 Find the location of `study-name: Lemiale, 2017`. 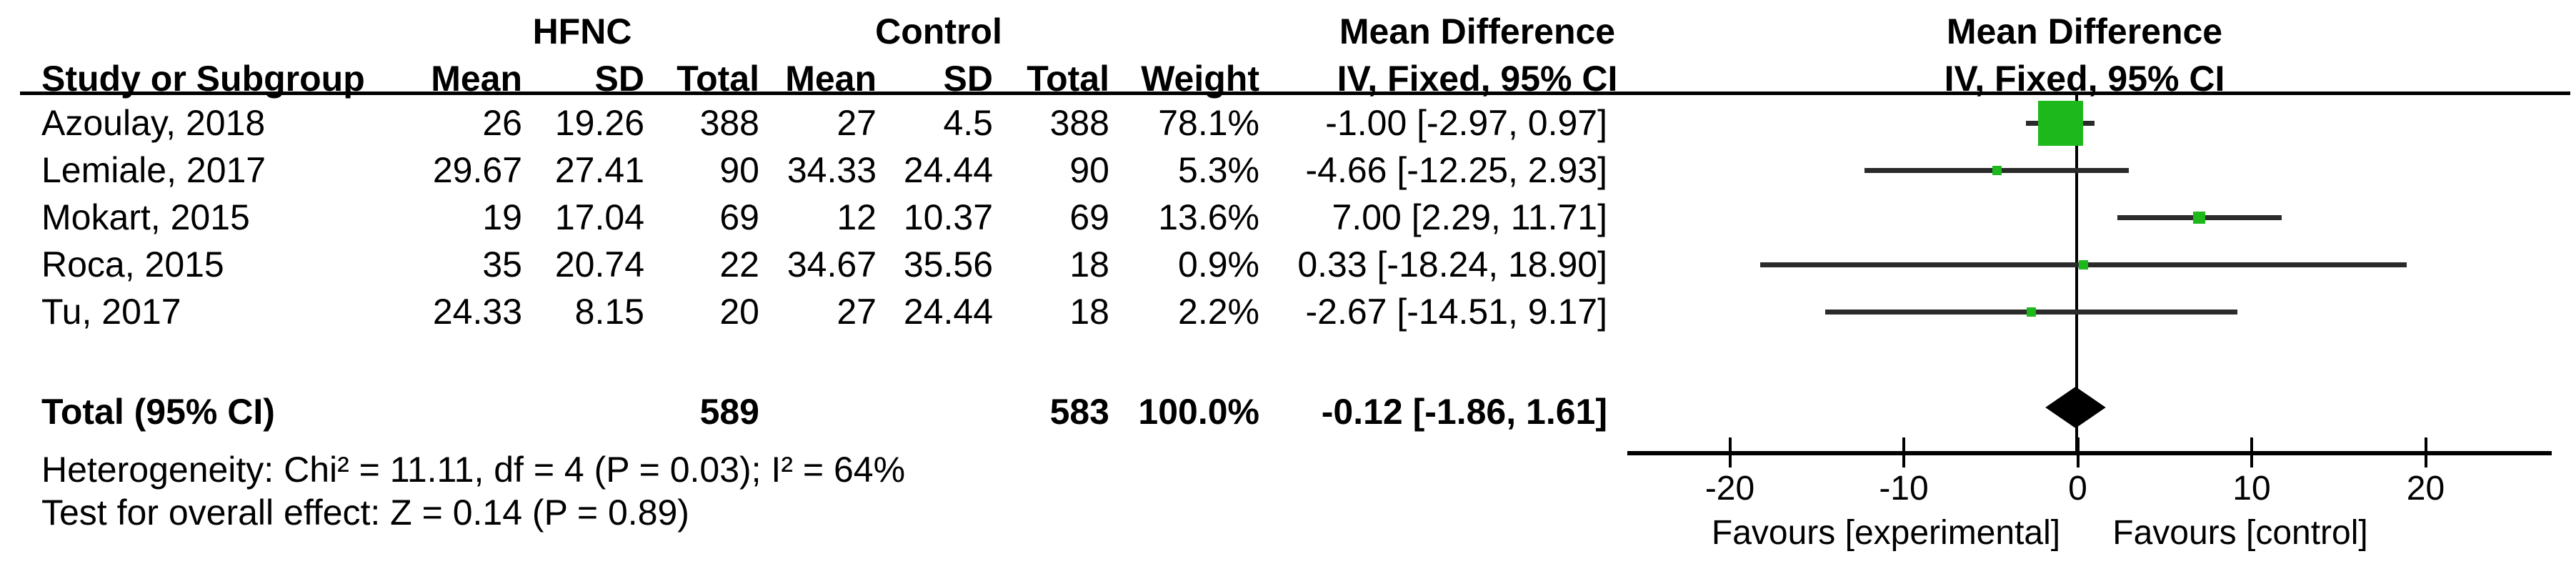

study-name: Lemiale, 2017 is located at coordinates (153, 170).